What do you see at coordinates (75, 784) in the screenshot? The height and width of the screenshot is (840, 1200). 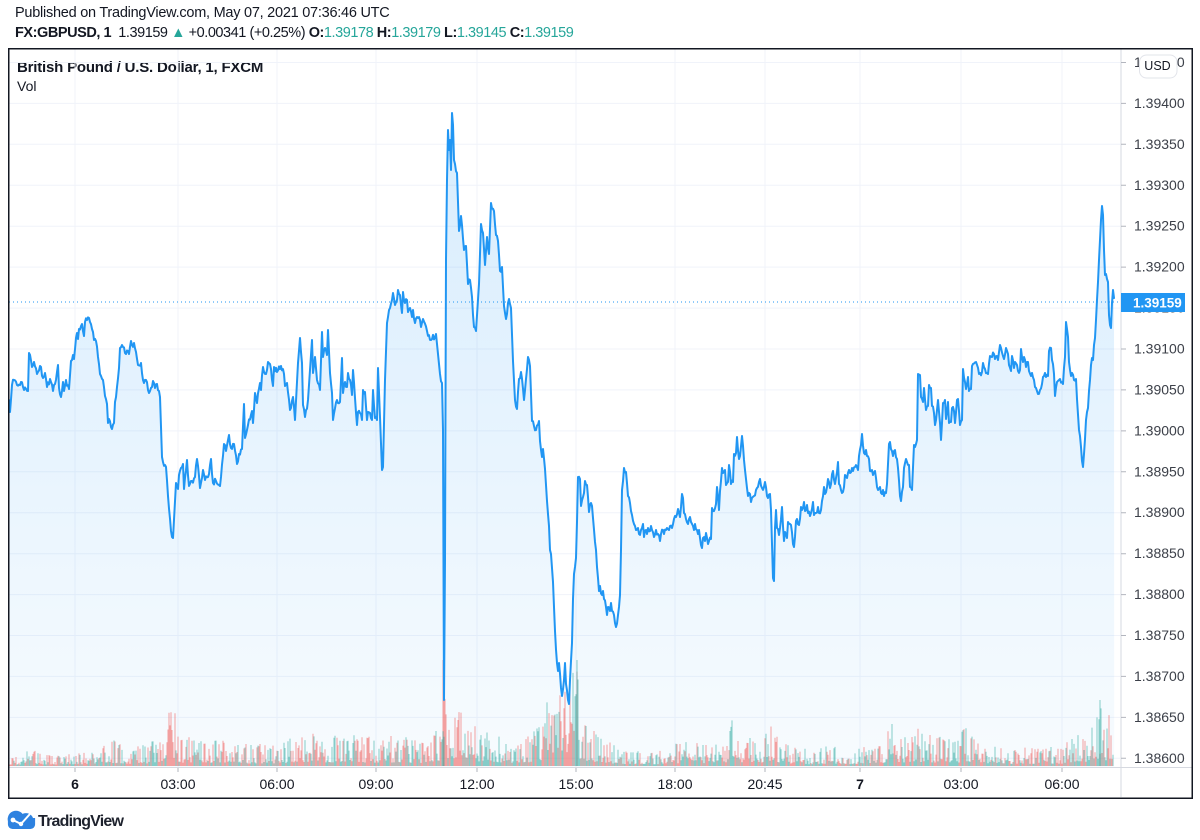 I see `svg-text: 6` at bounding box center [75, 784].